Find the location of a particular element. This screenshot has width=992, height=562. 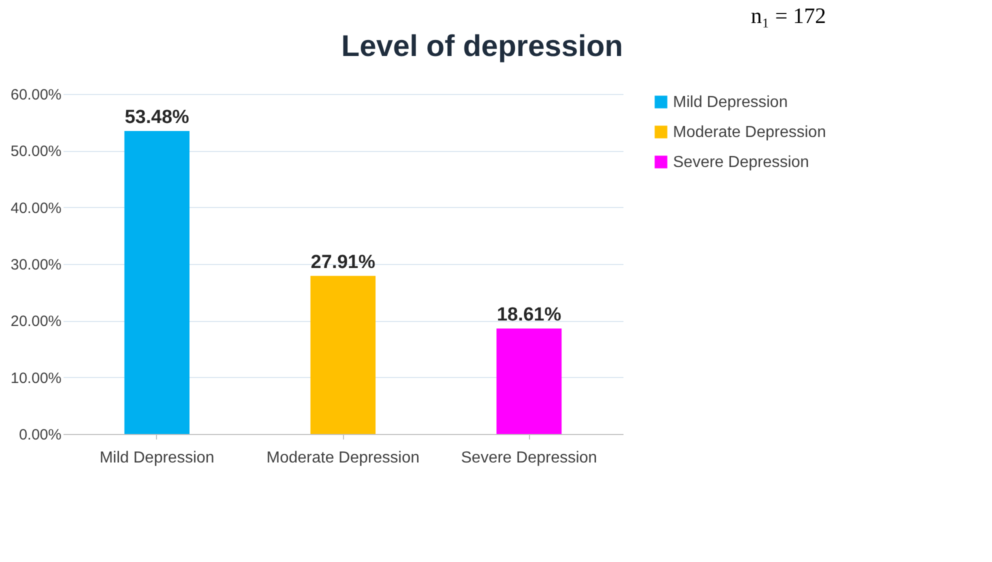

x-tick-label: Moderate Depression is located at coordinates (343, 458).